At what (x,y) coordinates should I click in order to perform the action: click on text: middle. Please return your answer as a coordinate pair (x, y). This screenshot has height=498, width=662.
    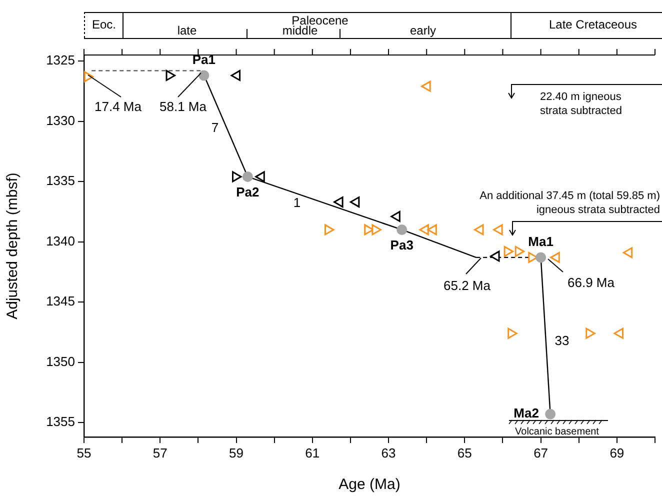
    Looking at the image, I should click on (300, 31).